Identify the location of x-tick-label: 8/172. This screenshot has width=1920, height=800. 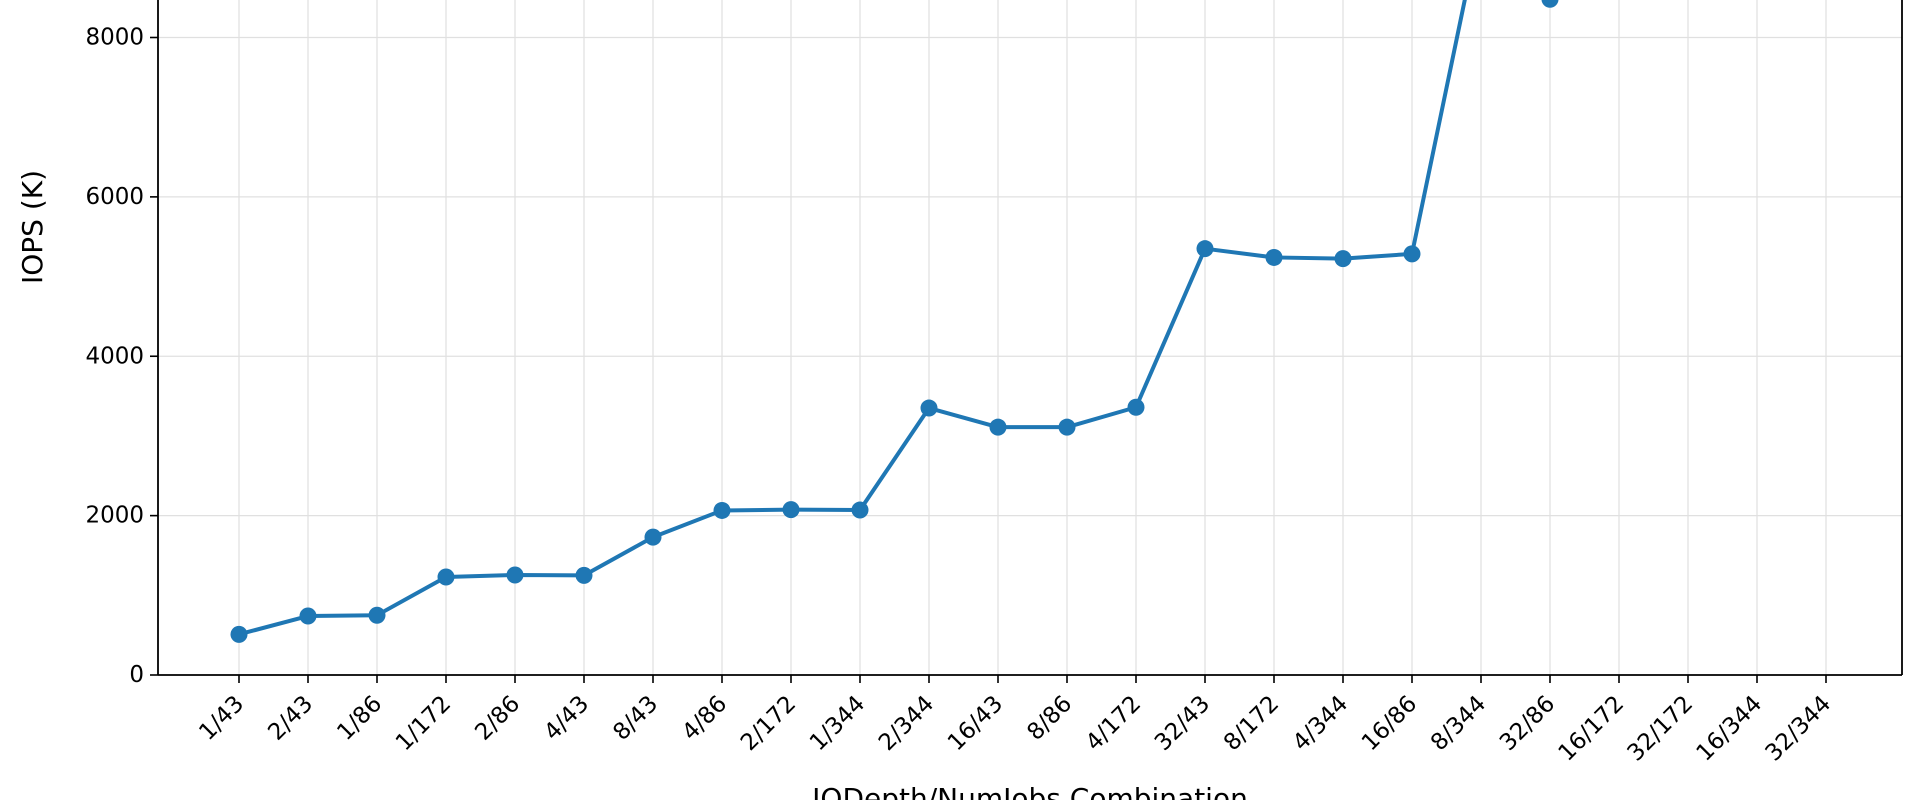
(1251, 723).